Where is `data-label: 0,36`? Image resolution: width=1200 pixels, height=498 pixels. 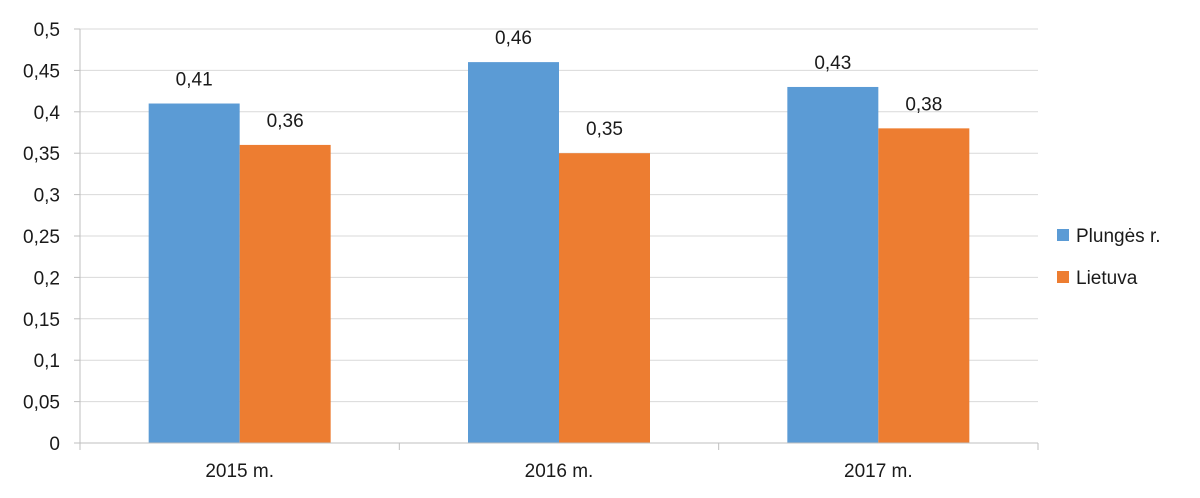 data-label: 0,36 is located at coordinates (285, 121).